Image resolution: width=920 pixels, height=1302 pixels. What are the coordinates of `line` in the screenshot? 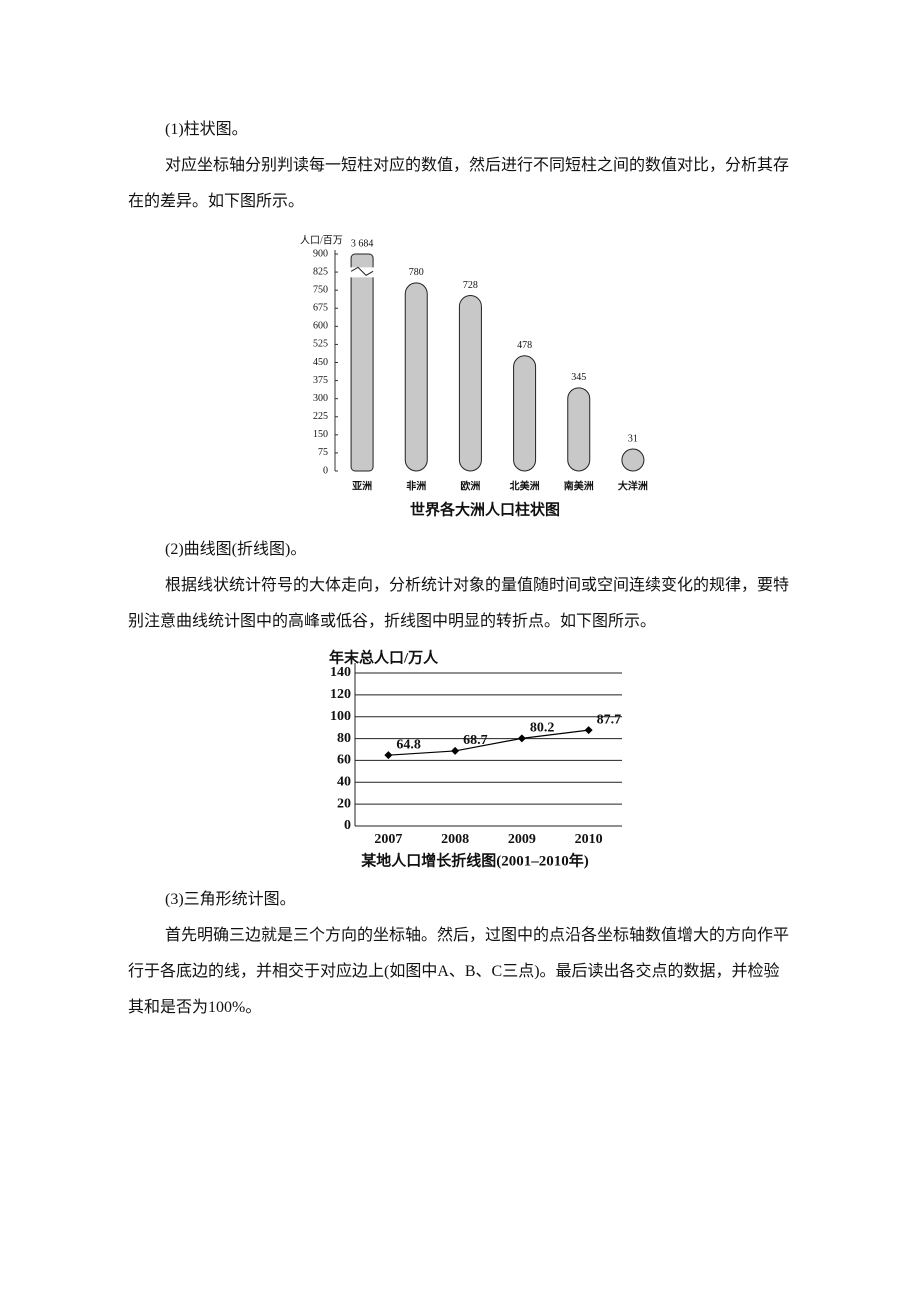 It's located at (488, 742).